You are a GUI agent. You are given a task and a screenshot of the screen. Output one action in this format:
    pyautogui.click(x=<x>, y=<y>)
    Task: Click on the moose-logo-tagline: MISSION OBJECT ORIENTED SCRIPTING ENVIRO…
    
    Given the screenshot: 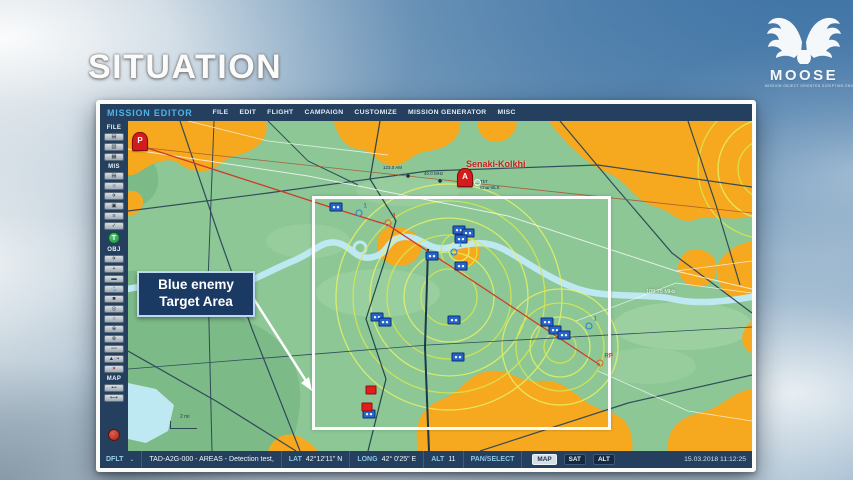 What is the action you would take?
    pyautogui.click(x=809, y=86)
    